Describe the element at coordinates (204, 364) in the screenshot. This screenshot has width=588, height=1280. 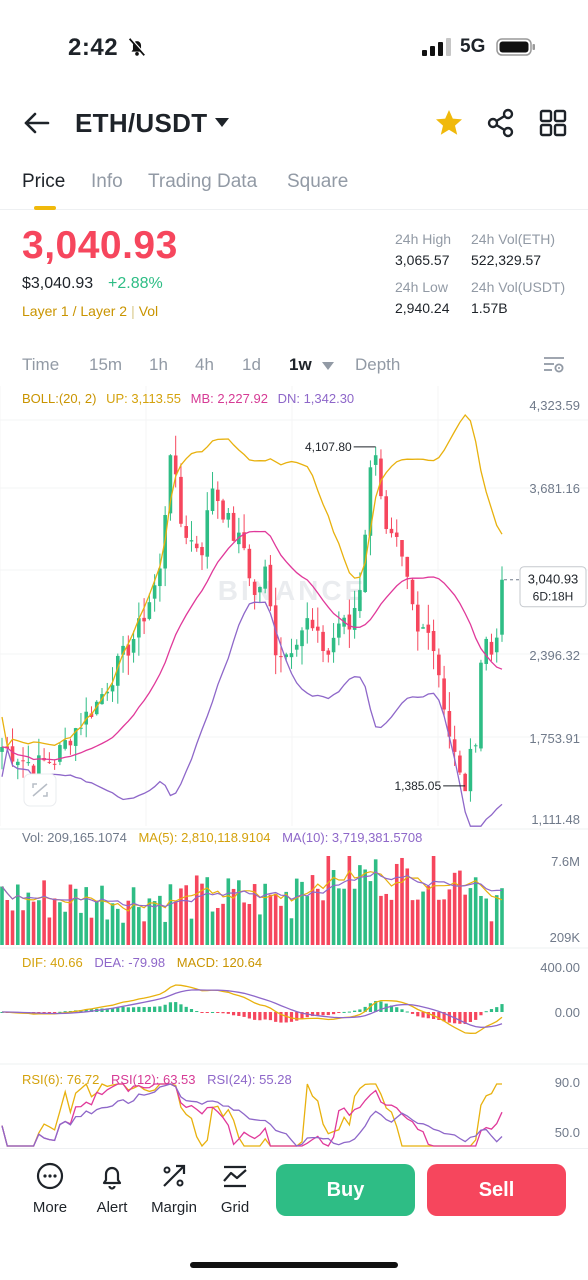
I see `tf-4h: 4h` at that location.